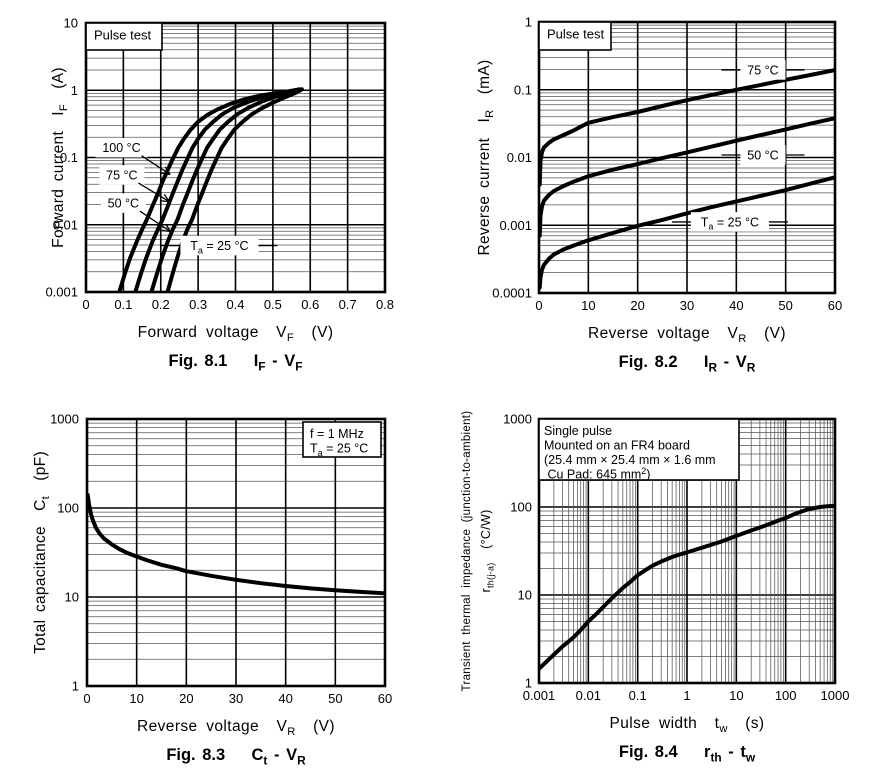 This screenshot has width=872, height=780. I want to click on note-line: Cu Pad: 645 mm2), so click(597, 474).